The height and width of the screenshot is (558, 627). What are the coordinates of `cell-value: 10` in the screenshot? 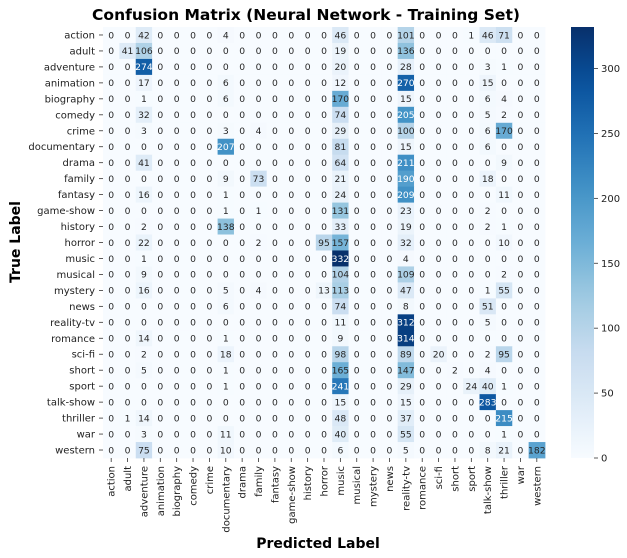 It's located at (504, 243).